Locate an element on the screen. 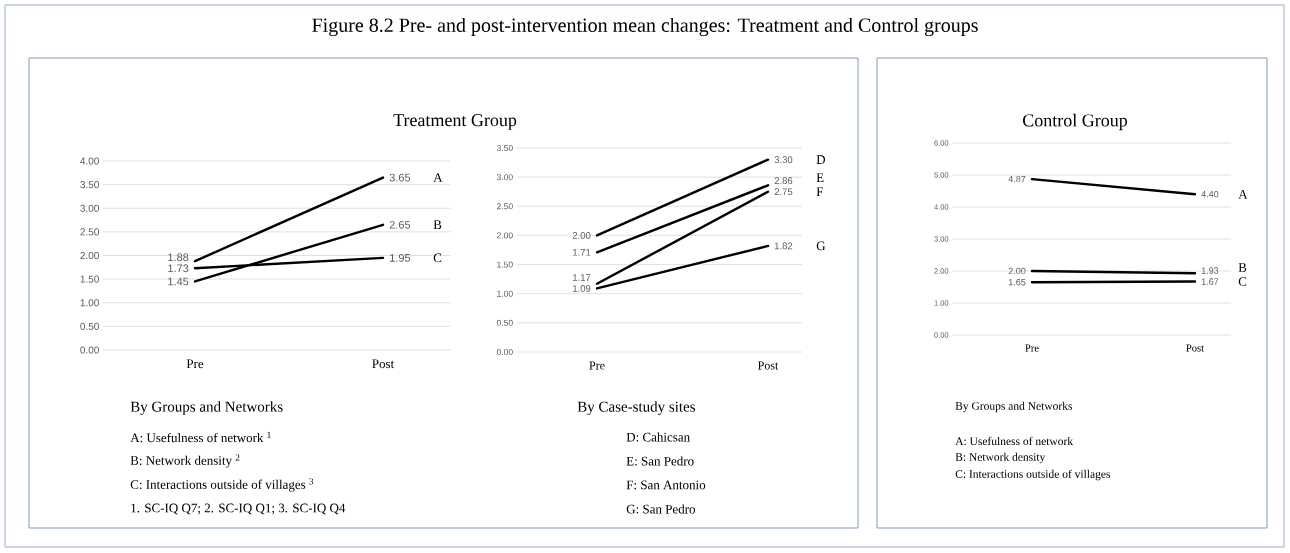 This screenshot has height=553, width=1290. data-label: 1.09 is located at coordinates (582, 288).